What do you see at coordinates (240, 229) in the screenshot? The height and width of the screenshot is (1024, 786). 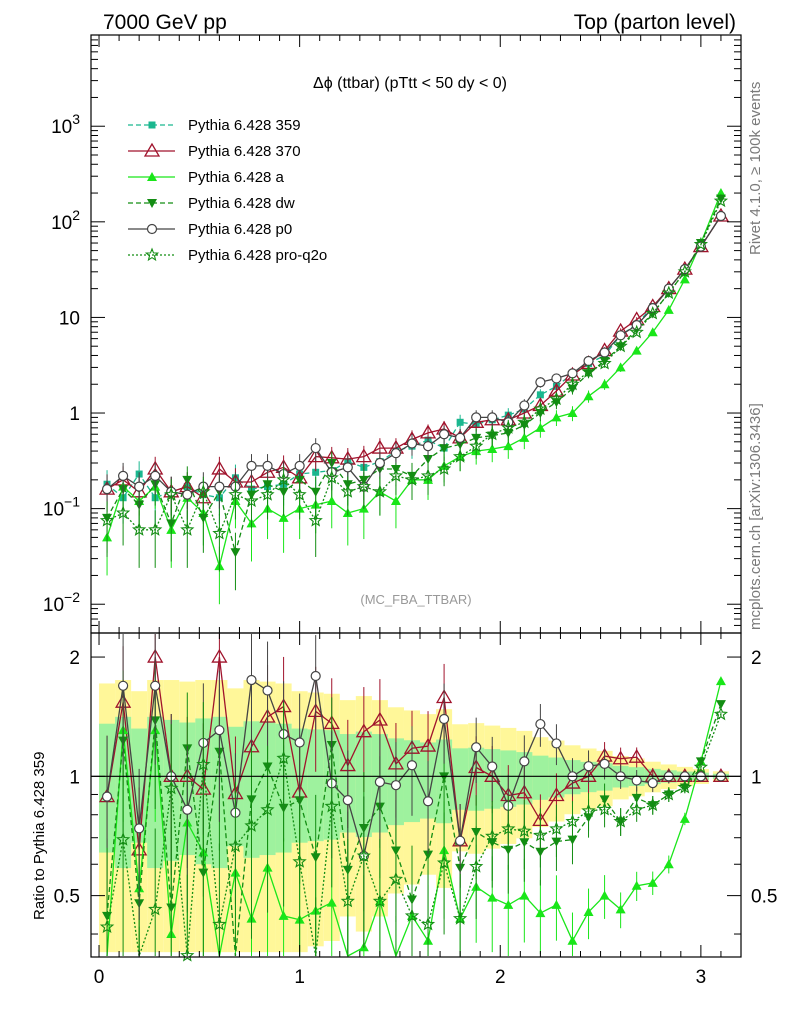 I see `legend-label: Pythia 6.428 p0` at bounding box center [240, 229].